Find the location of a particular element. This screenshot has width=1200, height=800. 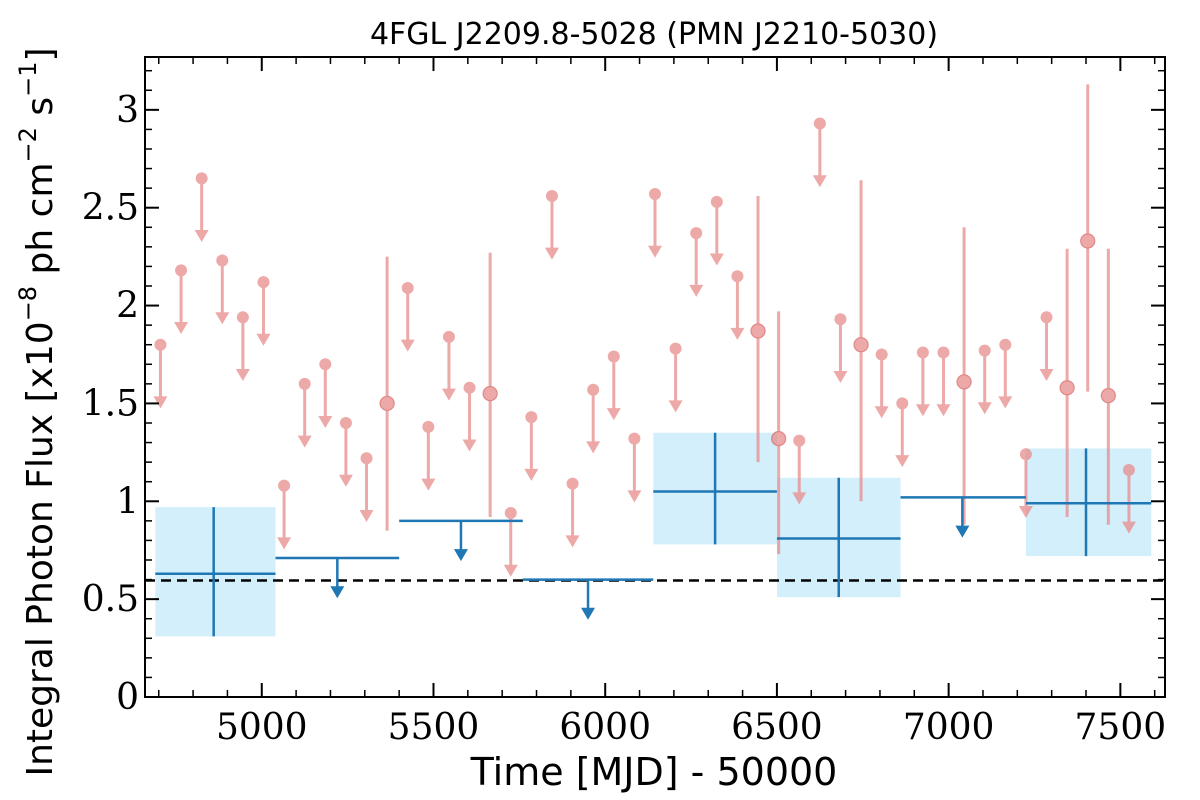

y-tick-label: 2 is located at coordinates (127, 306).